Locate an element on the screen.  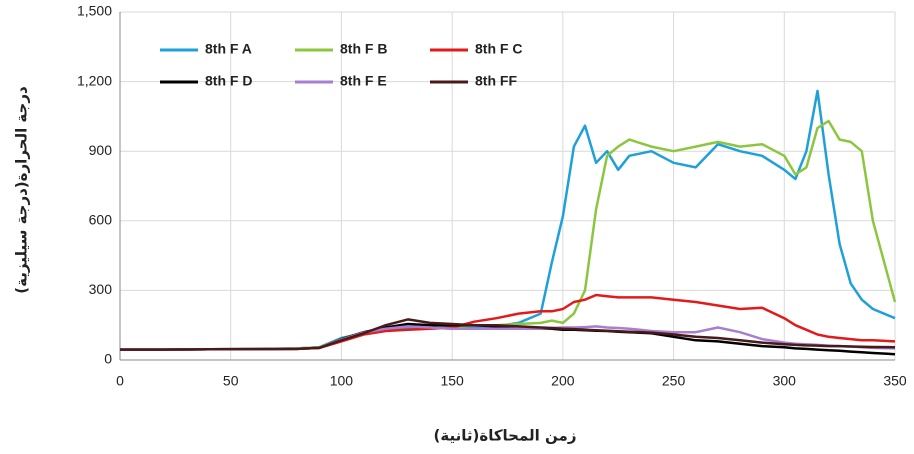
y-tick-label: 600 is located at coordinates (101, 220).